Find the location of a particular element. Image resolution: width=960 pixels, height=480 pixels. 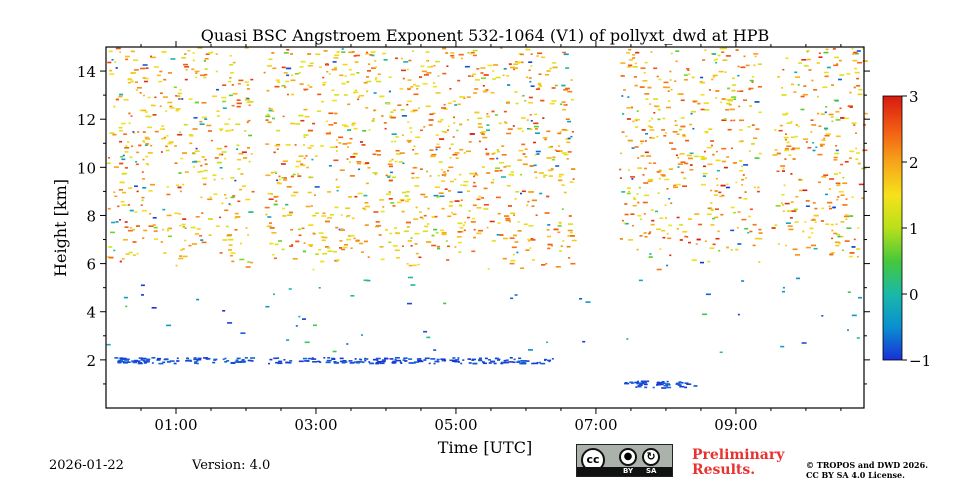

preliminary-line1: Preliminary is located at coordinates (738, 455).